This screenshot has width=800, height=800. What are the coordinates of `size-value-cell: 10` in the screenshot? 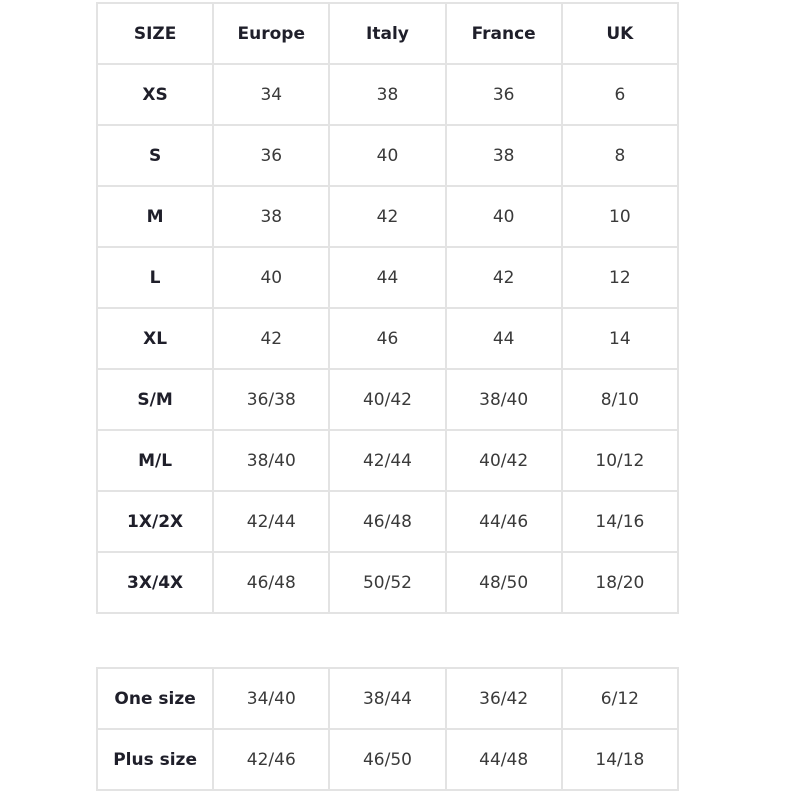 It's located at (620, 216).